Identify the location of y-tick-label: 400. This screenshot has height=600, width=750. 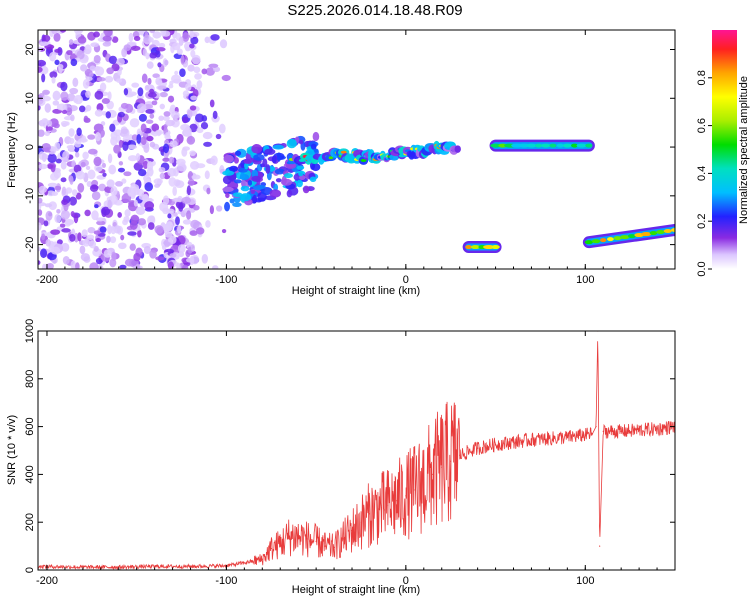
(30, 474).